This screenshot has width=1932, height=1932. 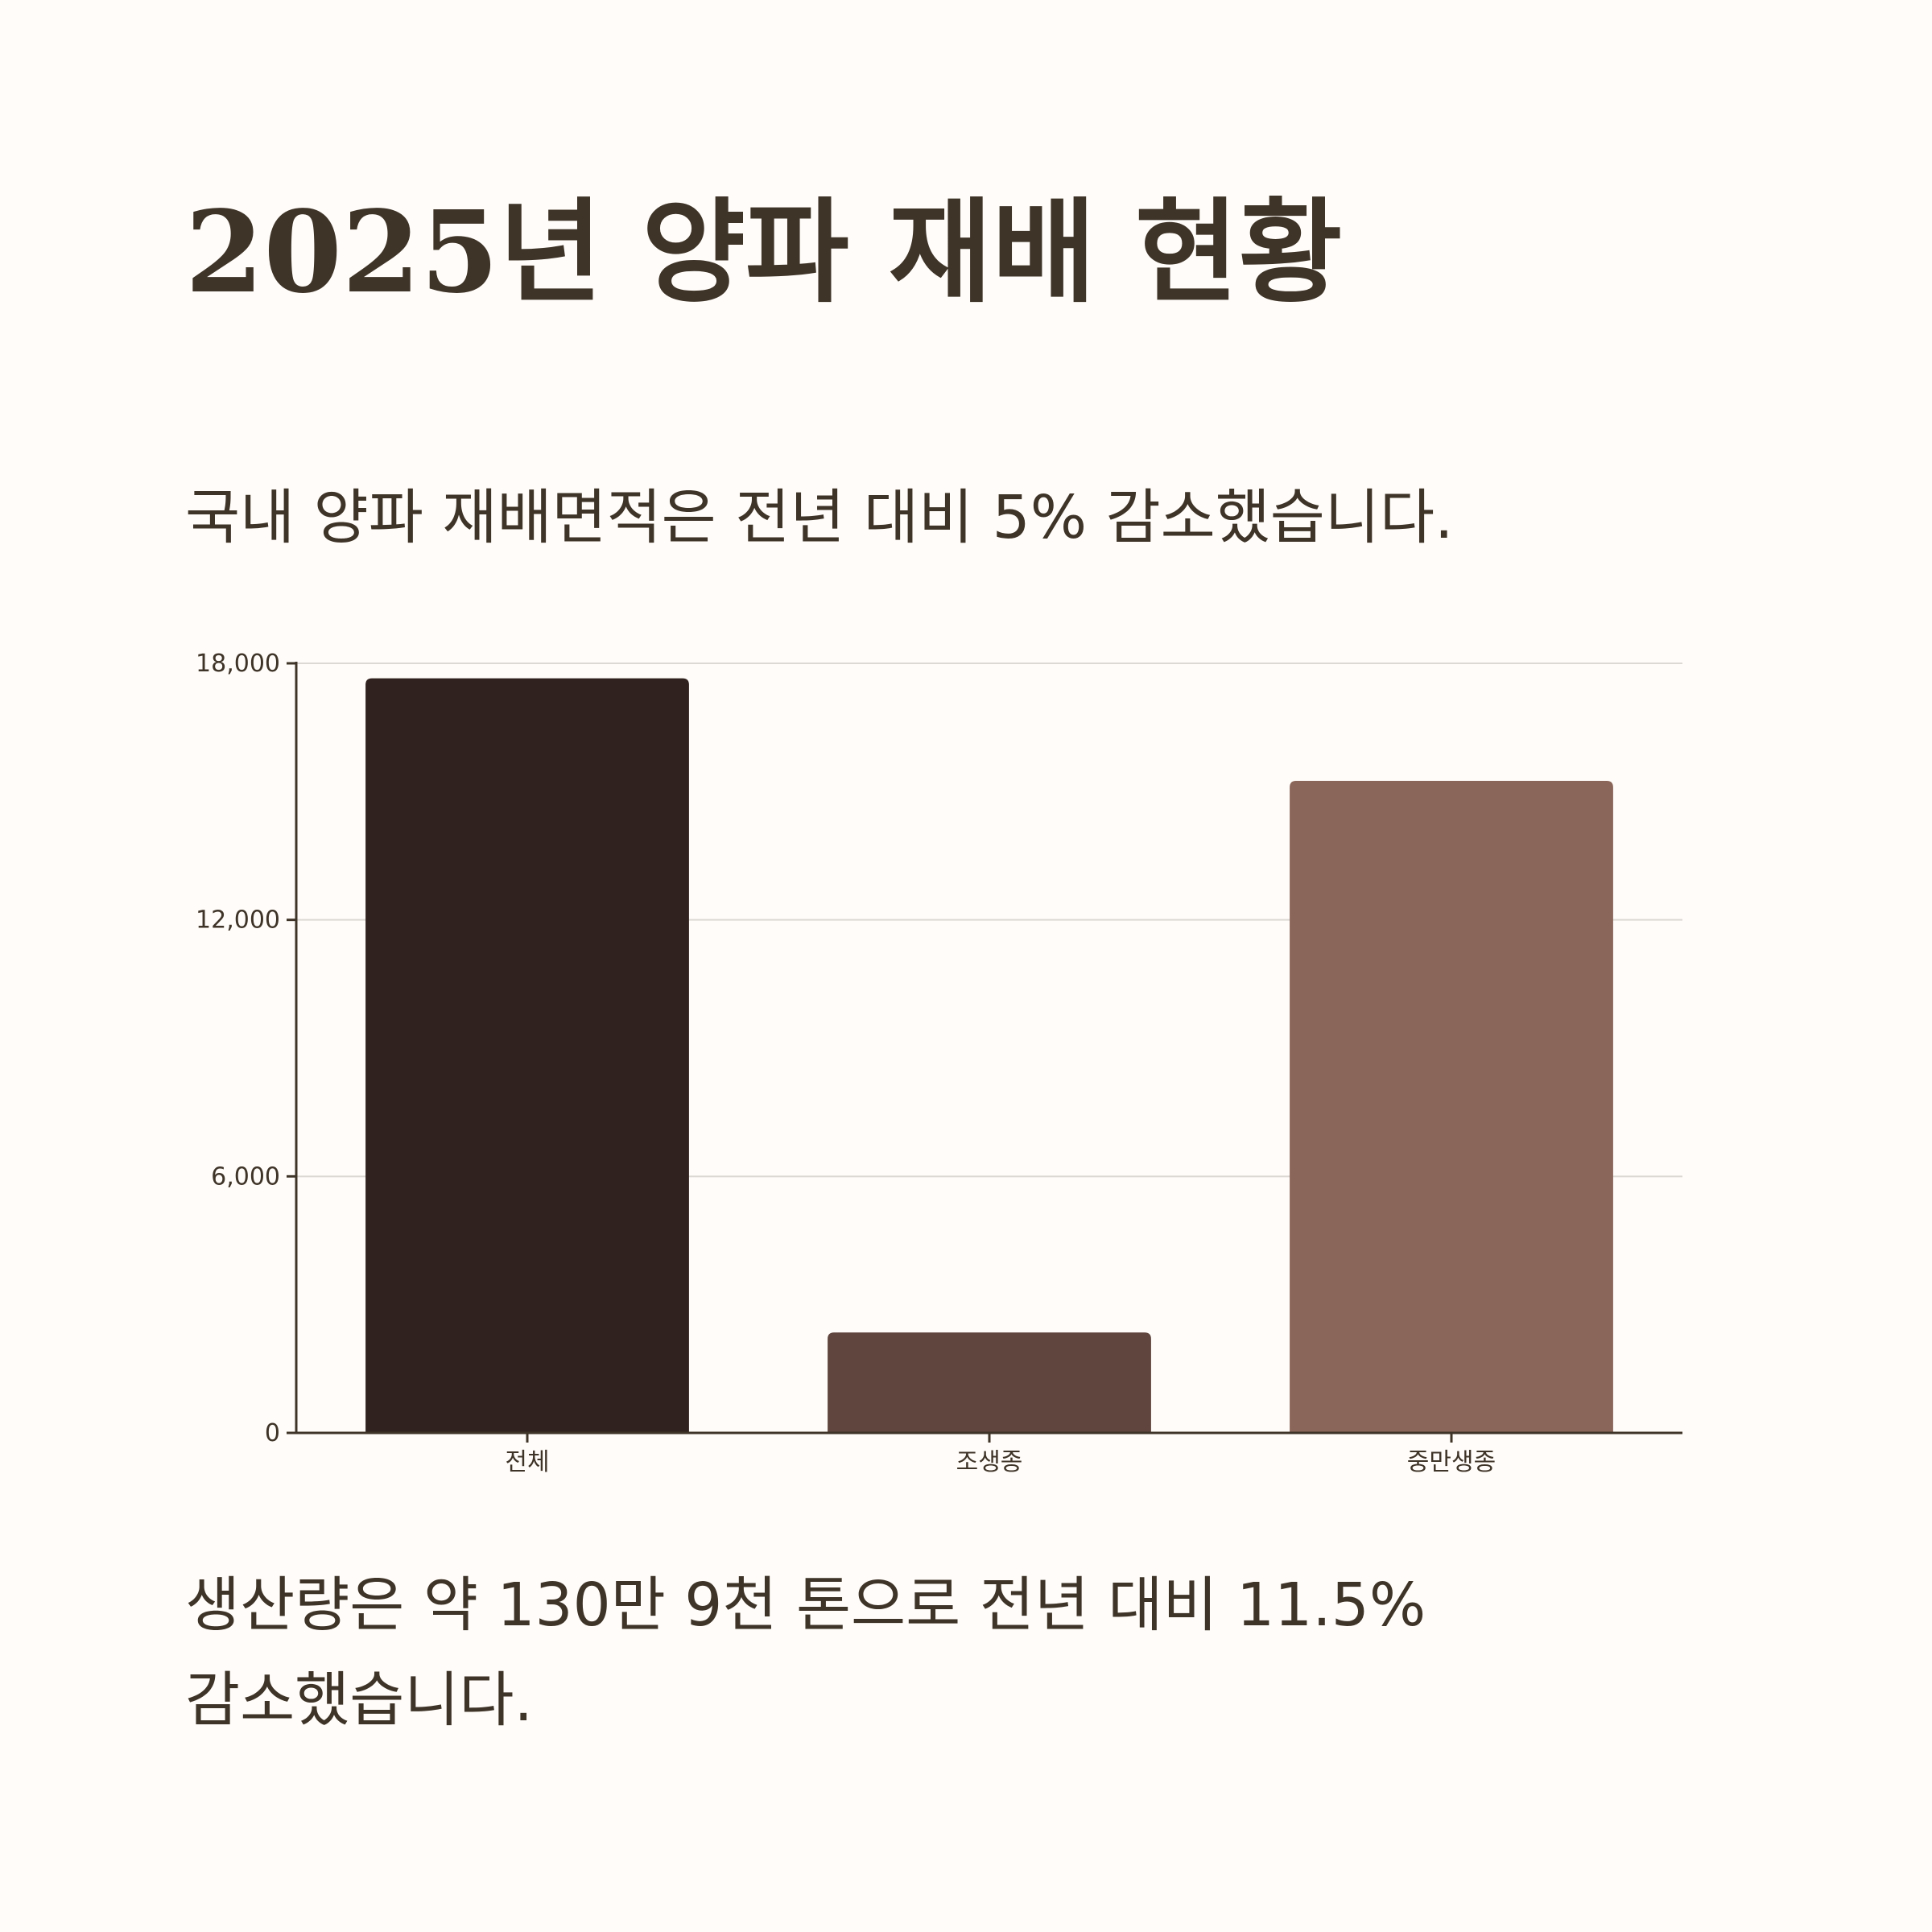 I want to click on y-tick-label: 0, so click(x=272, y=1433).